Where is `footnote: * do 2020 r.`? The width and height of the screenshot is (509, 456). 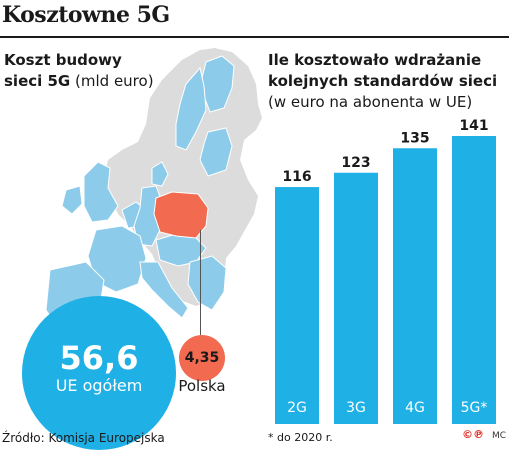 footnote: * do 2020 r. is located at coordinates (300, 437).